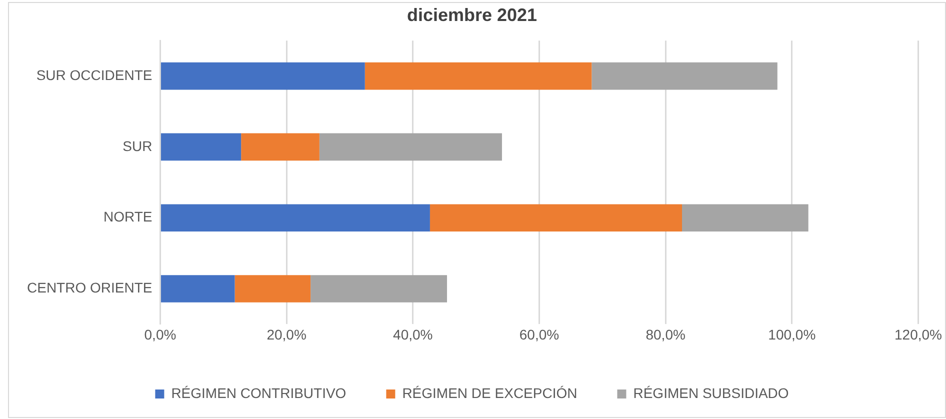  I want to click on x-tick-label: 100,0%, so click(792, 334).